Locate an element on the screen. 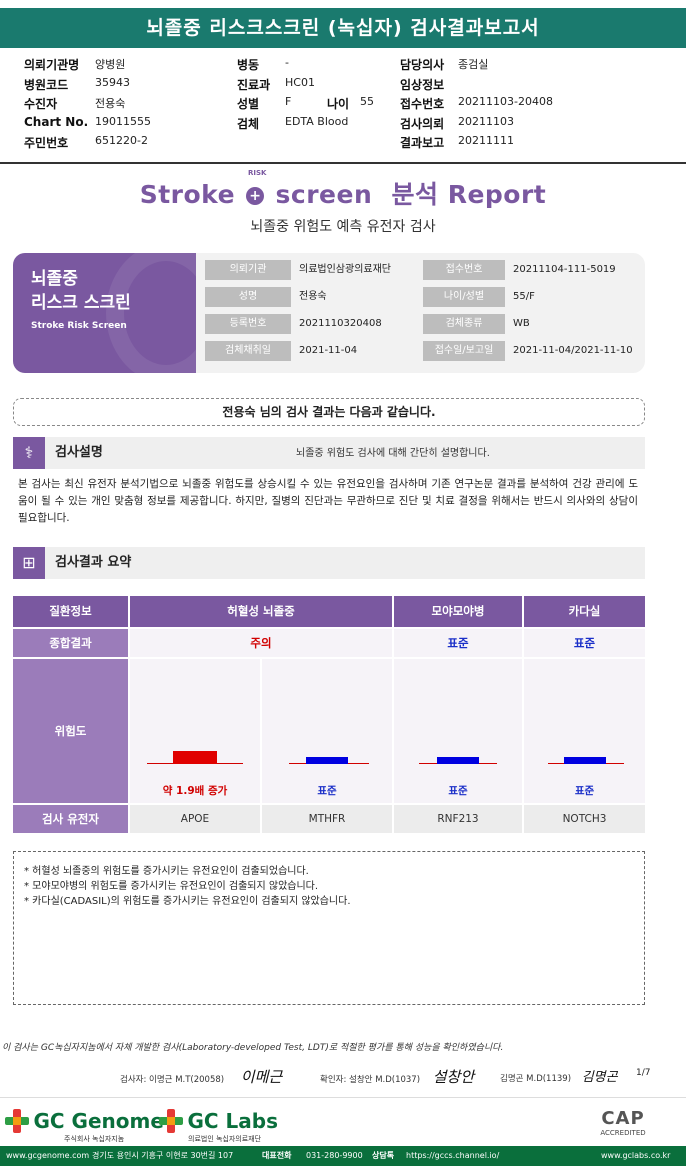 The image size is (686, 1176). card-brand-panel: 뇌졸중 리스크 스크린 Stroke Risk Screen is located at coordinates (104, 313).